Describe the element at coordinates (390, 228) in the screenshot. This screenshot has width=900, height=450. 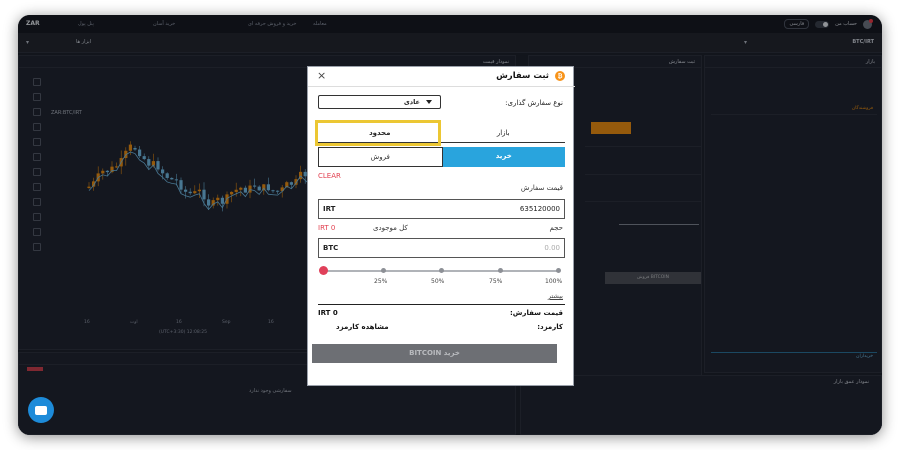
I see `balance-label: کل موجودی` at that location.